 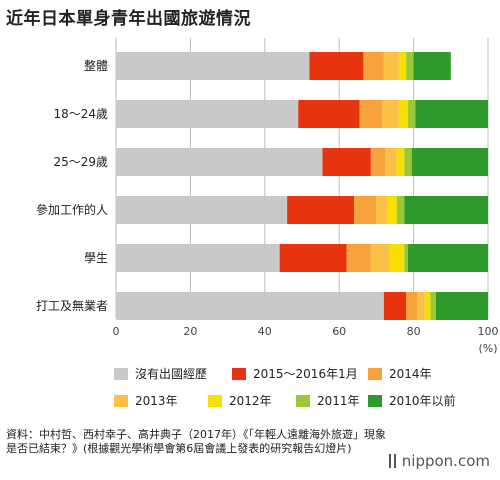 I want to click on legend-item: 2012年, so click(x=240, y=400).